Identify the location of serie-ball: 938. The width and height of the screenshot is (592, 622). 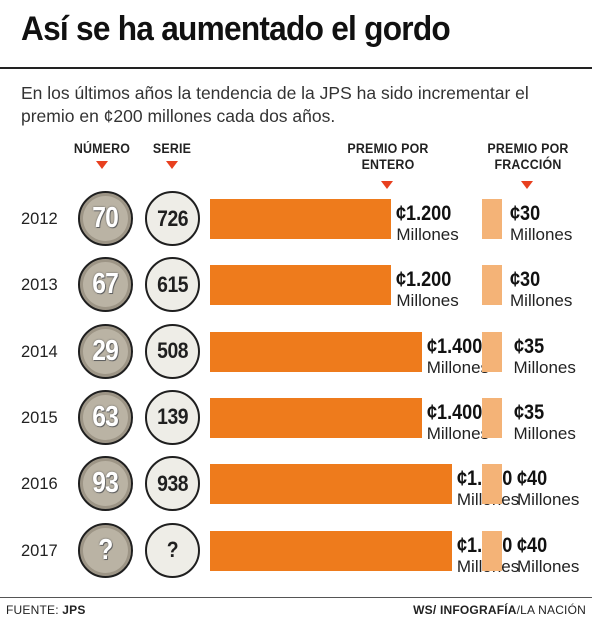
(172, 484).